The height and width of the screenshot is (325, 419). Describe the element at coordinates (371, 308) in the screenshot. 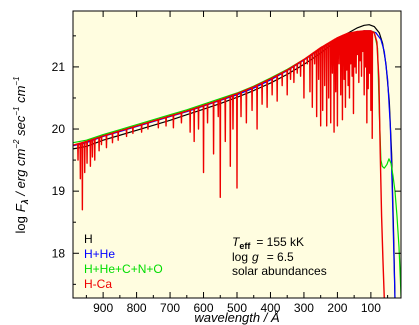

I see `x-tick-label: 100` at that location.